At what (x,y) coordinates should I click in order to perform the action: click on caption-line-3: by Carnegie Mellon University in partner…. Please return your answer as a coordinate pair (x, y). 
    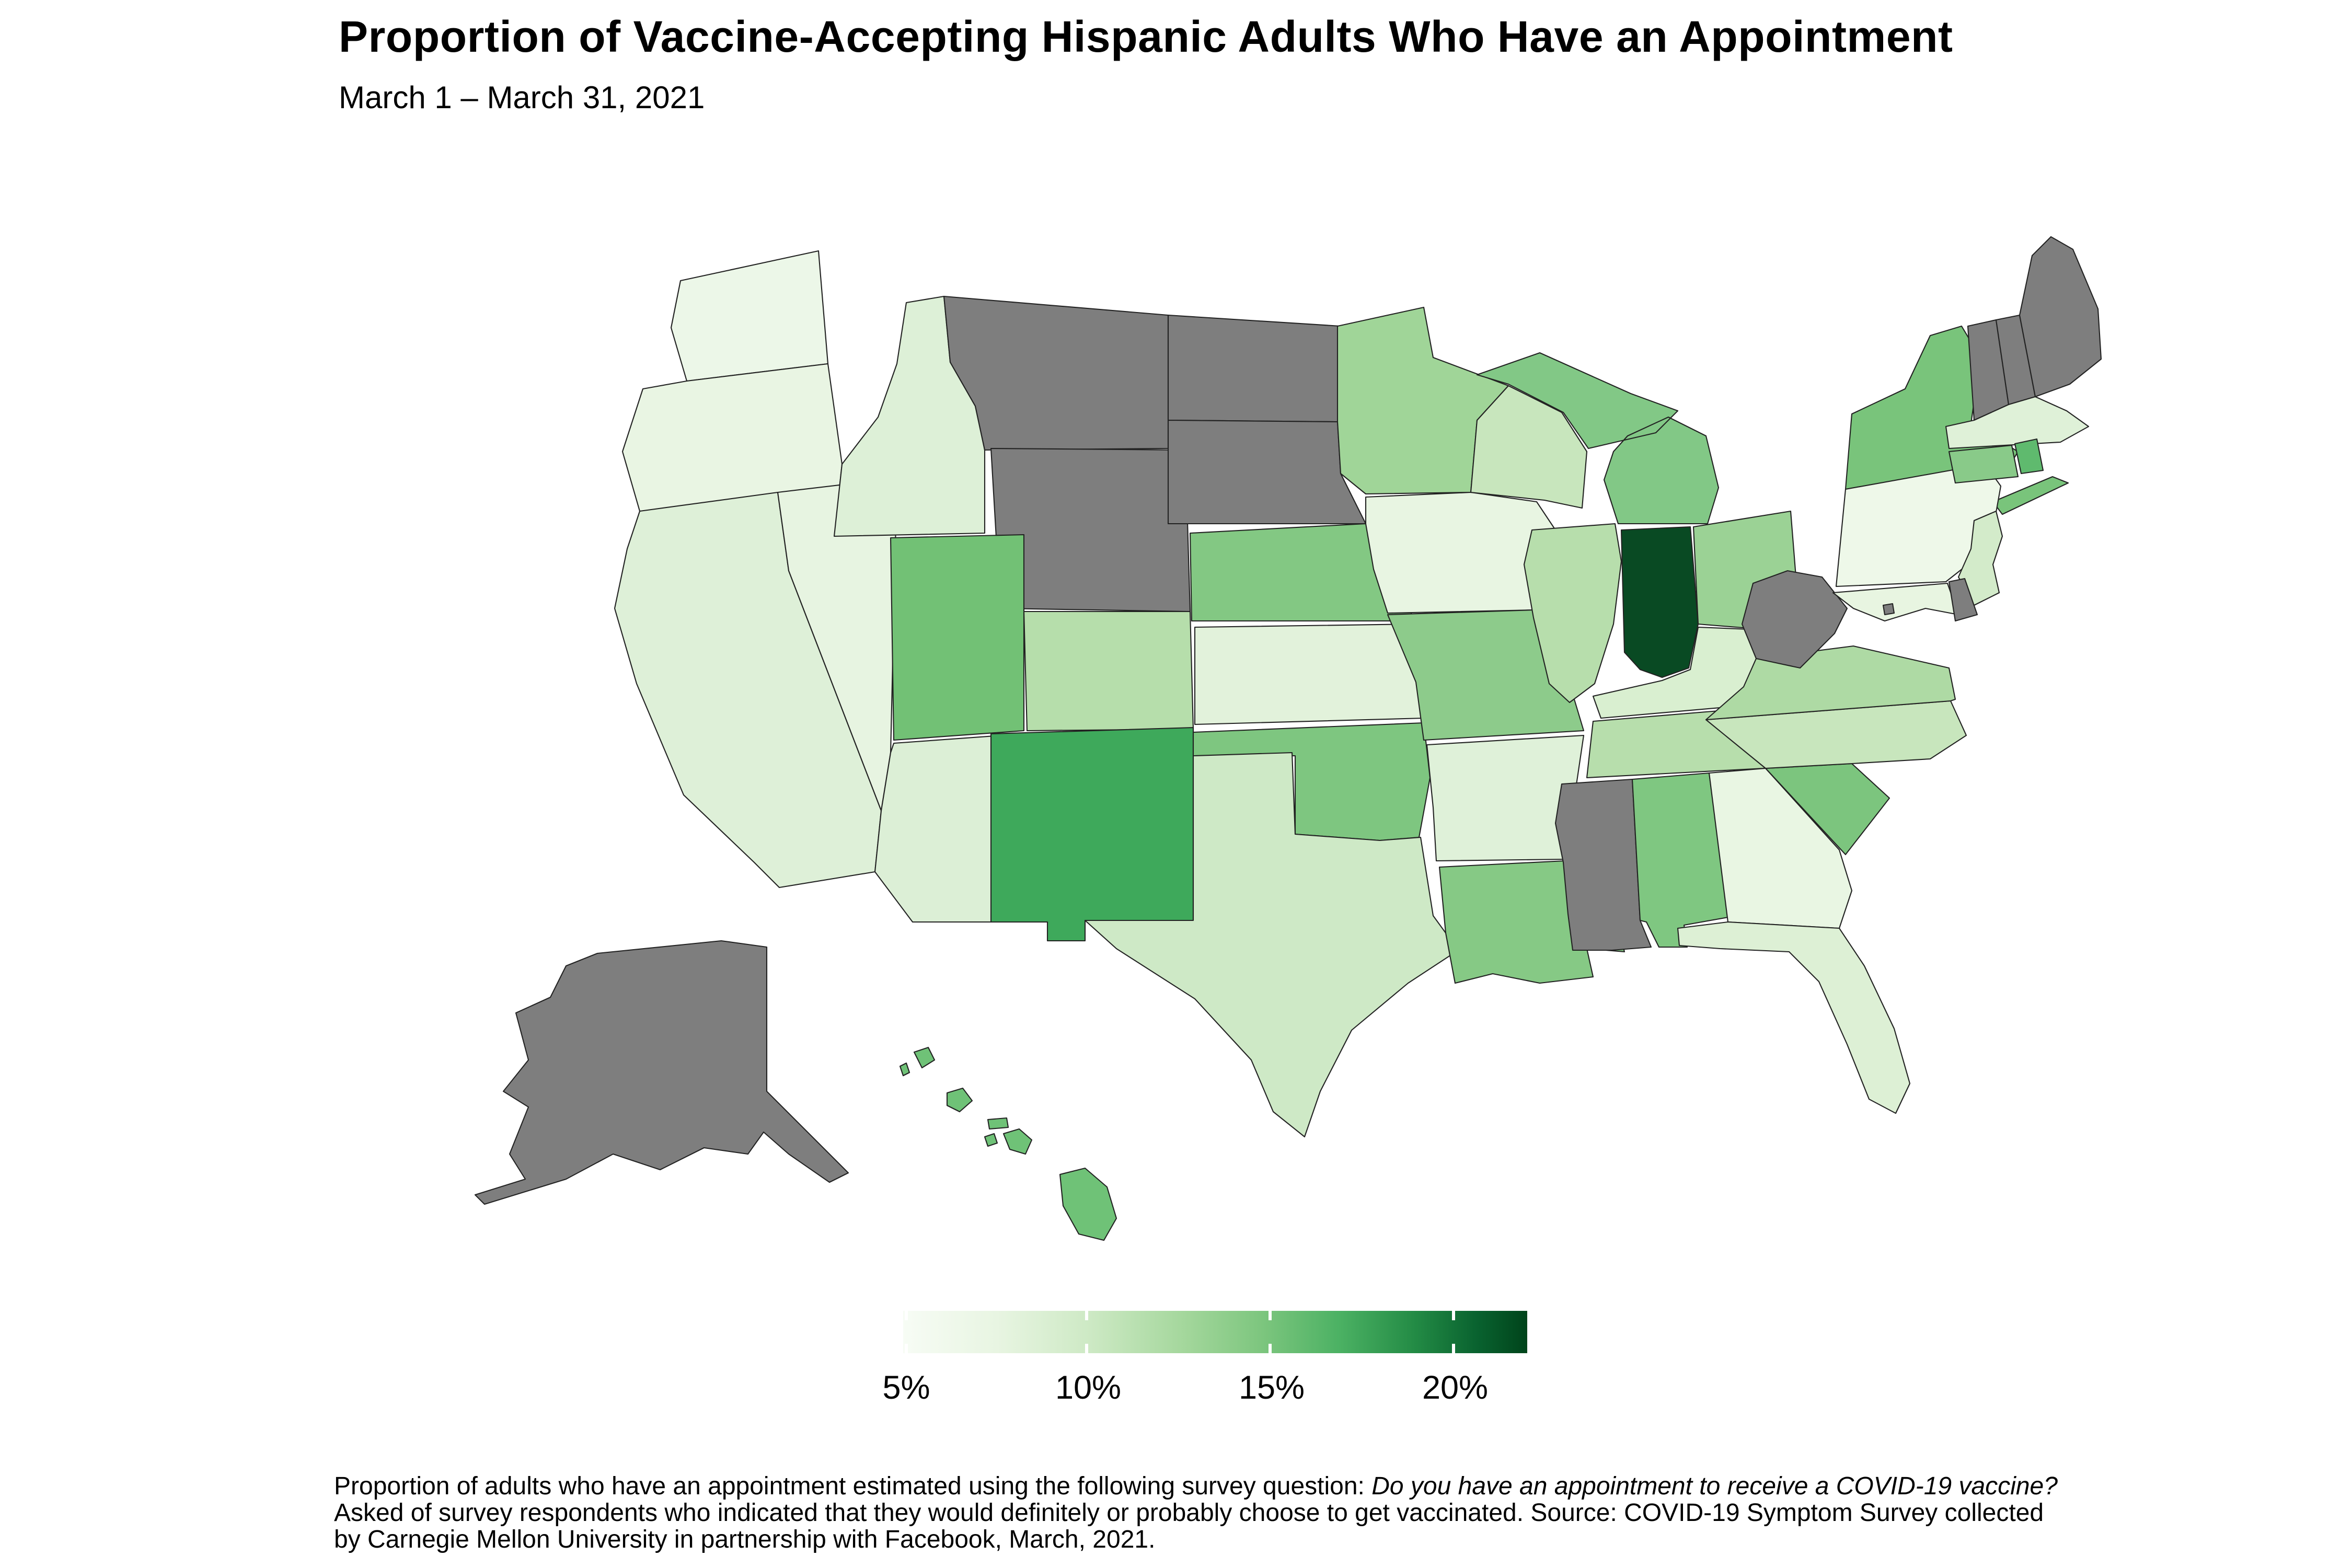
    Looking at the image, I should click on (745, 1540).